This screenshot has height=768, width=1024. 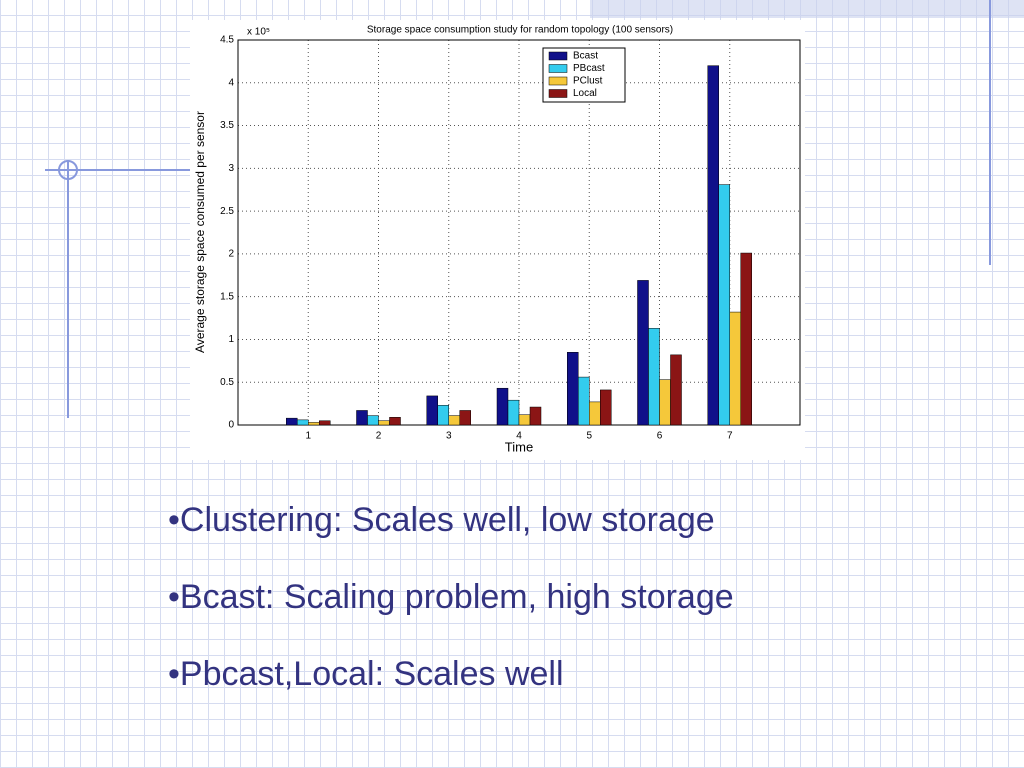 What do you see at coordinates (231, 82) in the screenshot?
I see `y-tick-label: 4` at bounding box center [231, 82].